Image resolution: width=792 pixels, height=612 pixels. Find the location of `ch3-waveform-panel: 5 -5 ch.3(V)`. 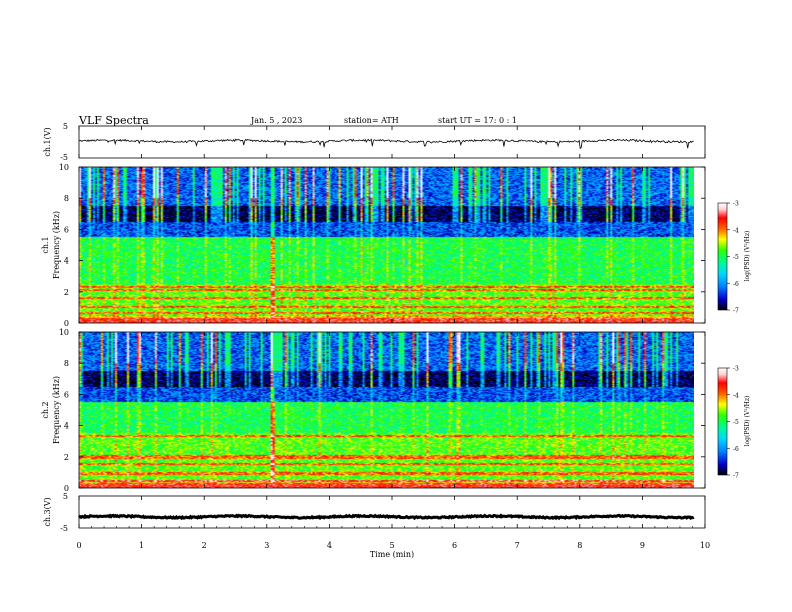

ch3-waveform-panel: 5 -5 ch.3(V) is located at coordinates (374, 512).